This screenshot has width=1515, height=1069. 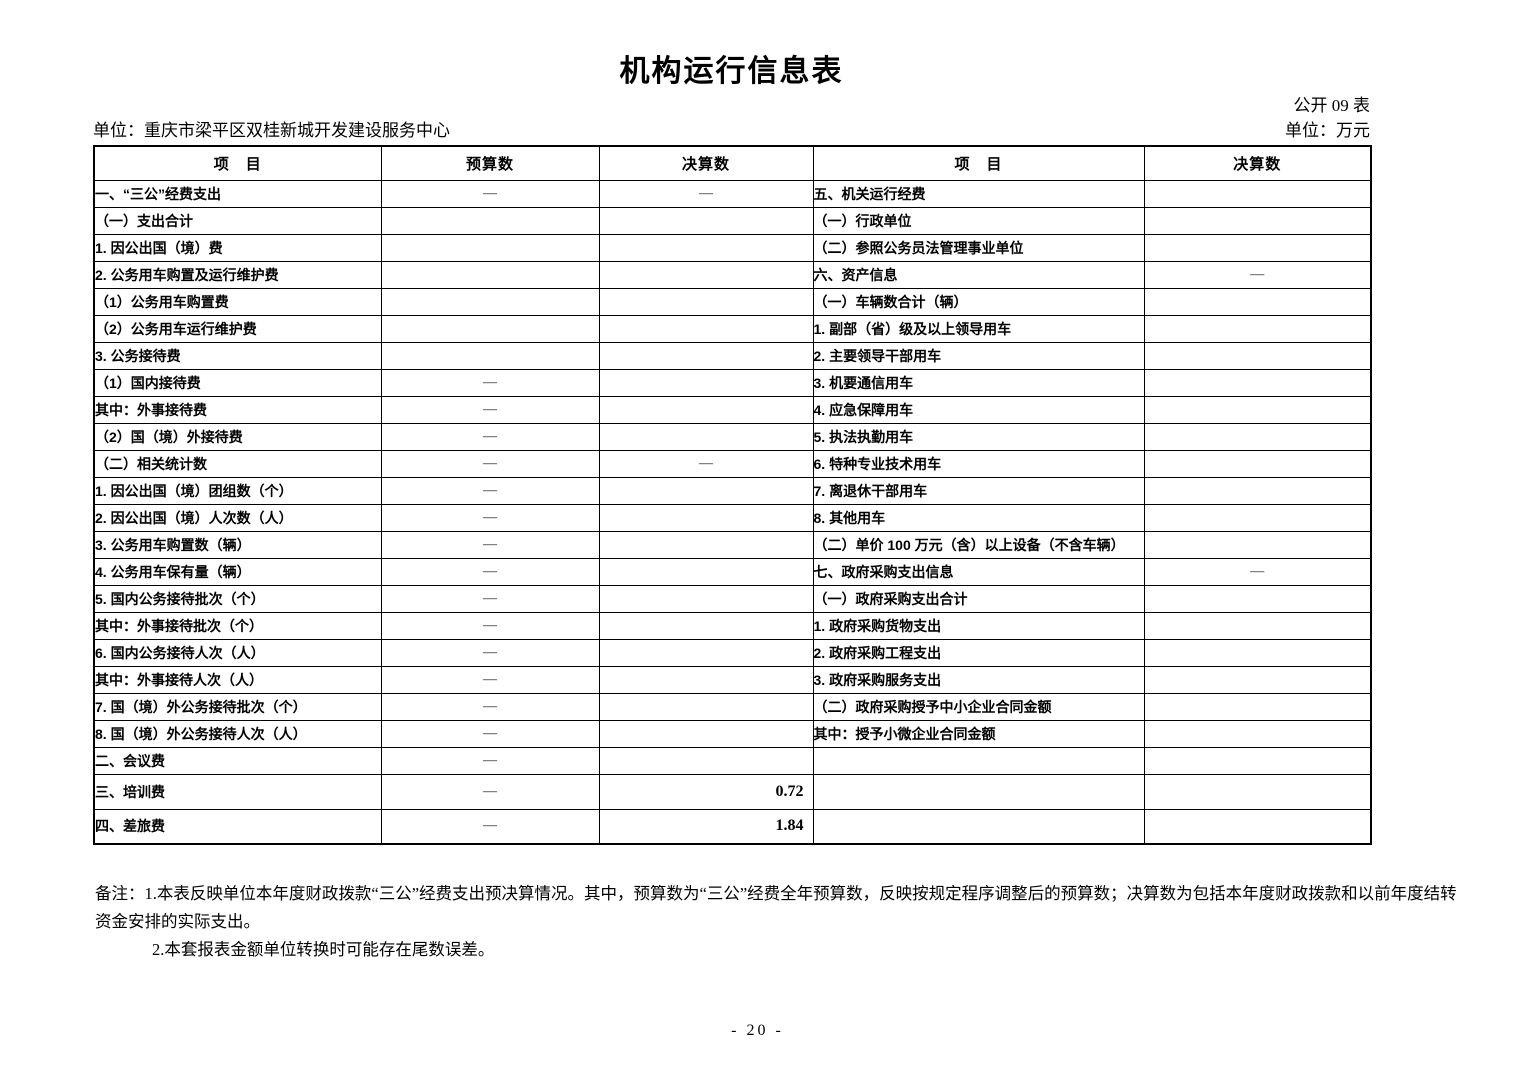 What do you see at coordinates (978, 220) in the screenshot?
I see `item-label-right: （一）行政单位` at bounding box center [978, 220].